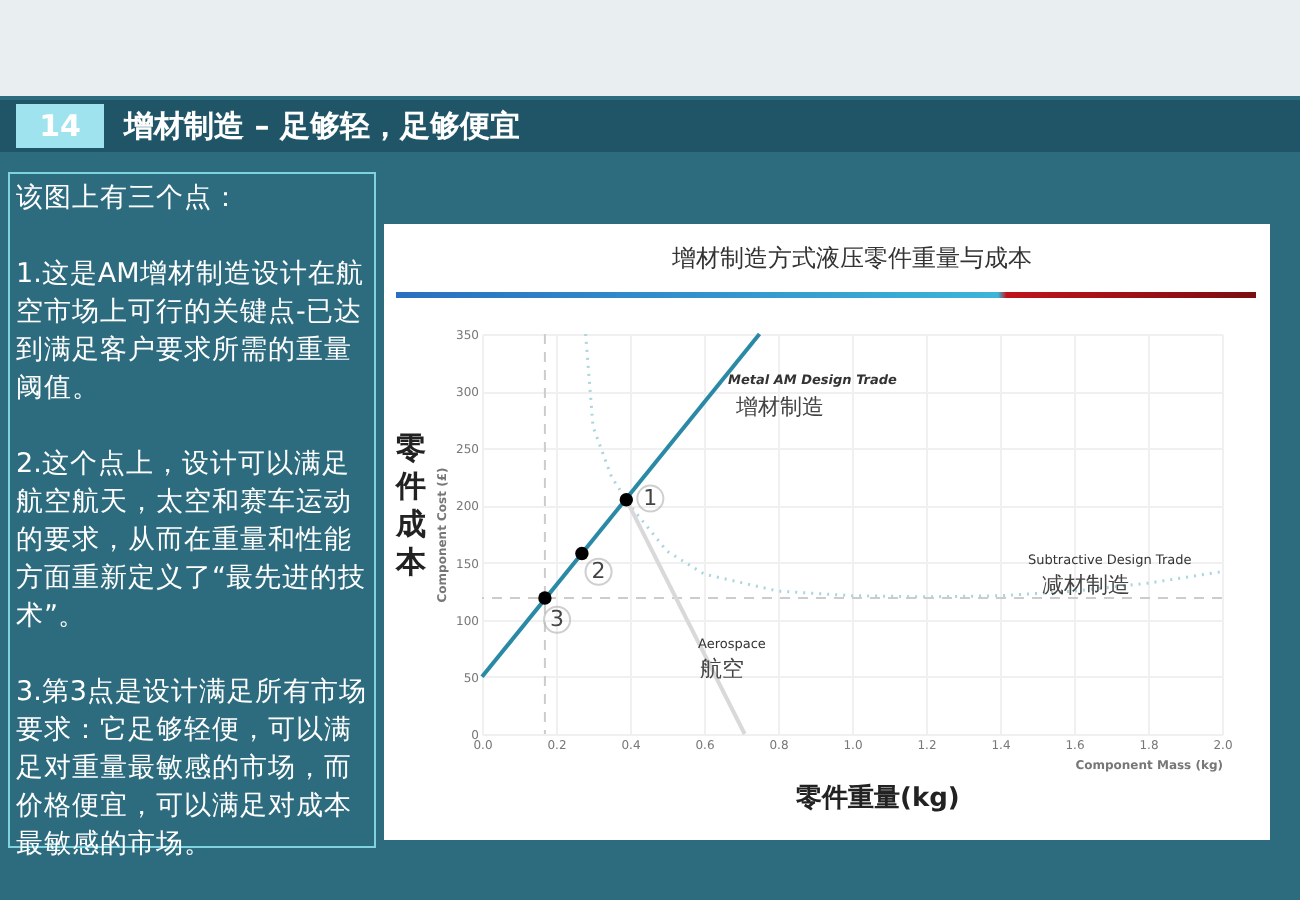  What do you see at coordinates (412, 506) in the screenshot?
I see `text: 零件成本` at bounding box center [412, 506].